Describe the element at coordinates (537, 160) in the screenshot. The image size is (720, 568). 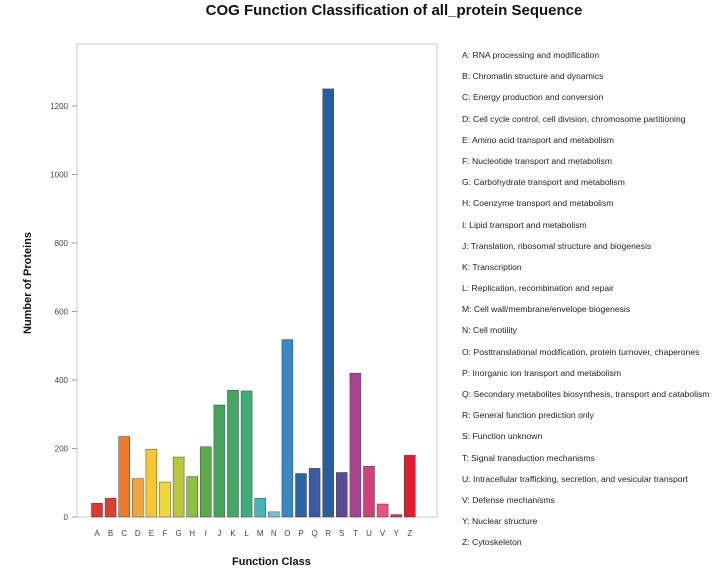
I see `legend-item: F: Nucleotide transport and metabolism` at that location.